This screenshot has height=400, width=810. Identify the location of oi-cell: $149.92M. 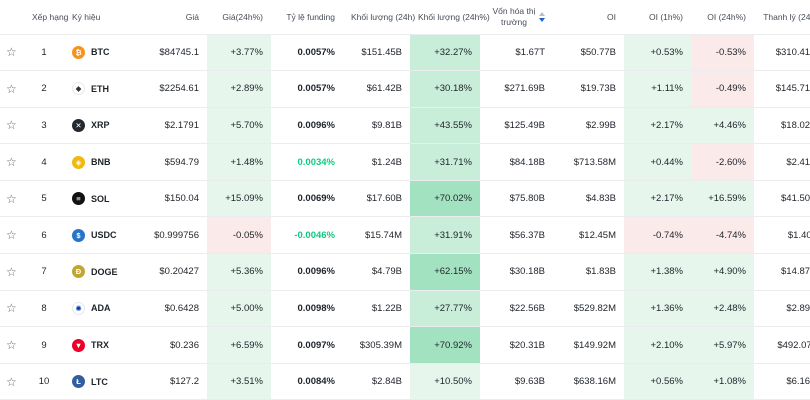
(588, 345).